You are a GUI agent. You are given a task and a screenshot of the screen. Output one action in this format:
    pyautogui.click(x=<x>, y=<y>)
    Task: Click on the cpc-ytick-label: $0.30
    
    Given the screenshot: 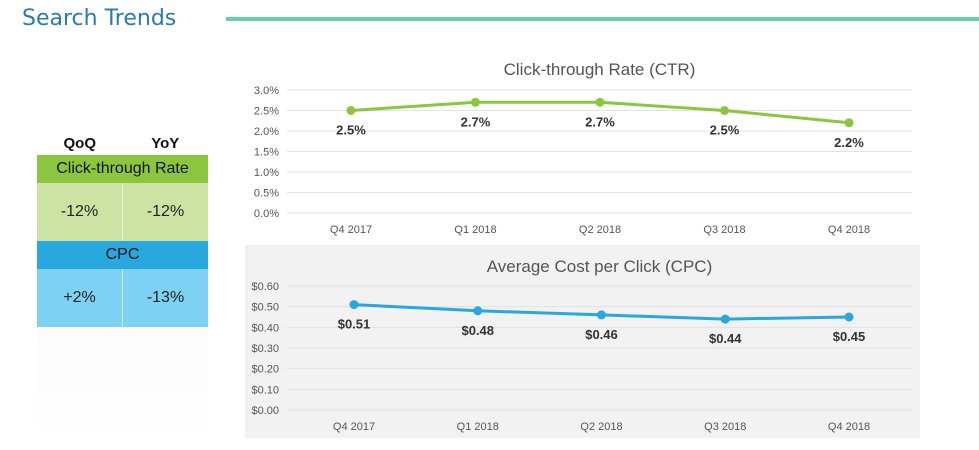 What is the action you would take?
    pyautogui.click(x=265, y=349)
    